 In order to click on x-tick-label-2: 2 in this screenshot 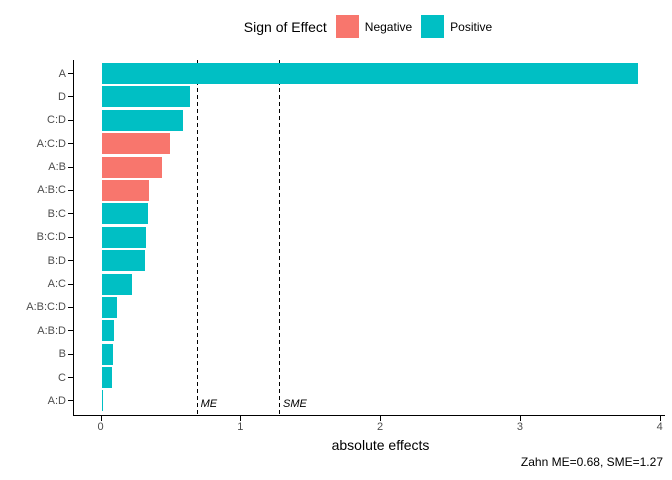, I will do `click(380, 427)`.